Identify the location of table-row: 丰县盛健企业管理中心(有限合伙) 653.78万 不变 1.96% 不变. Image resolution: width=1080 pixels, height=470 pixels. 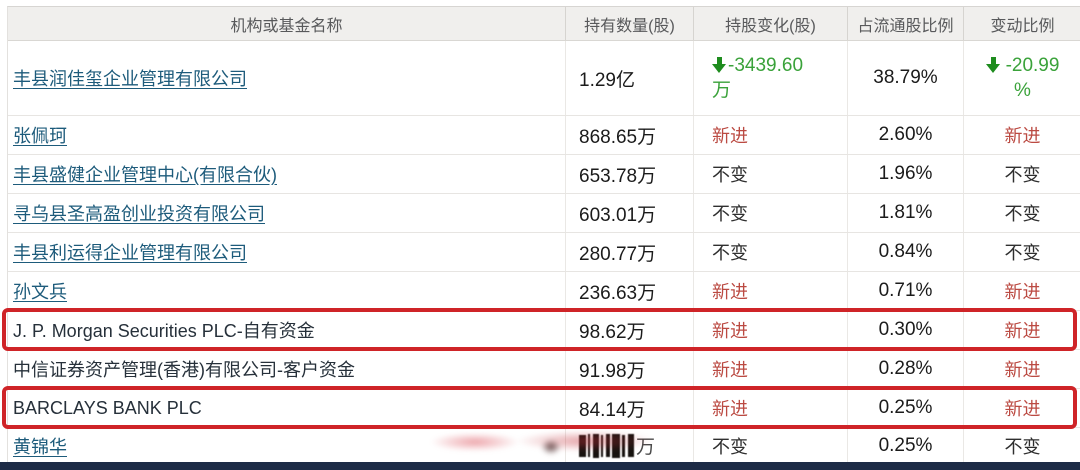
(544, 174).